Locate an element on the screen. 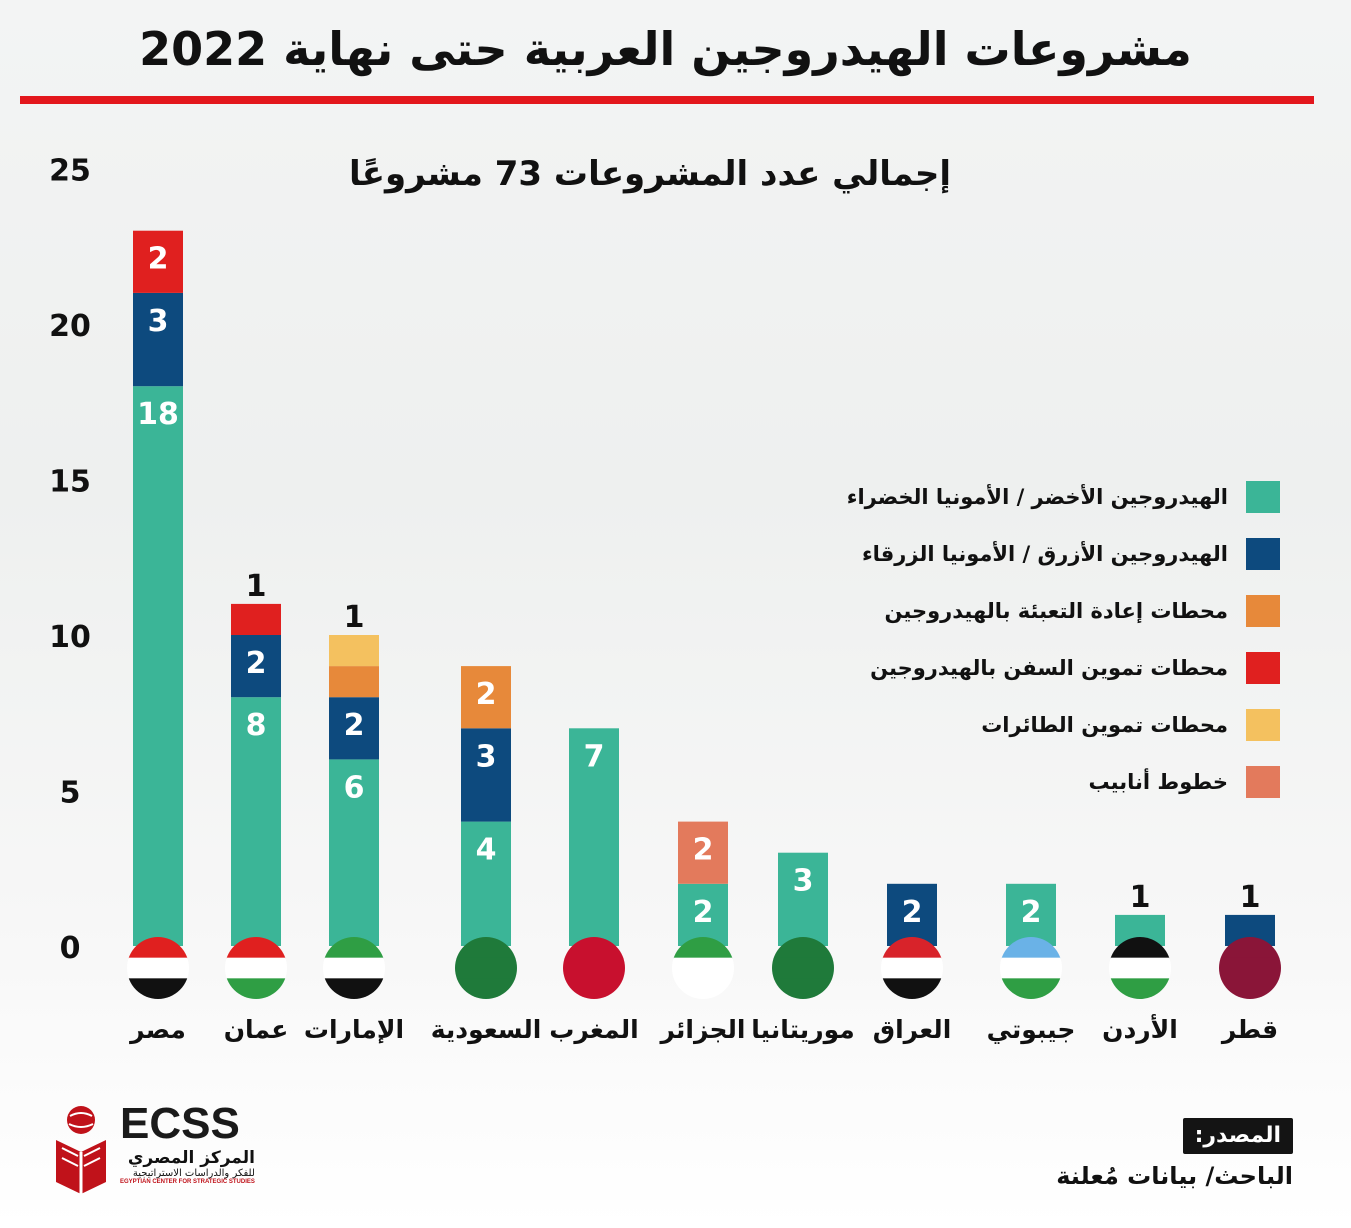  y-tick-label: 10 is located at coordinates (70, 637).